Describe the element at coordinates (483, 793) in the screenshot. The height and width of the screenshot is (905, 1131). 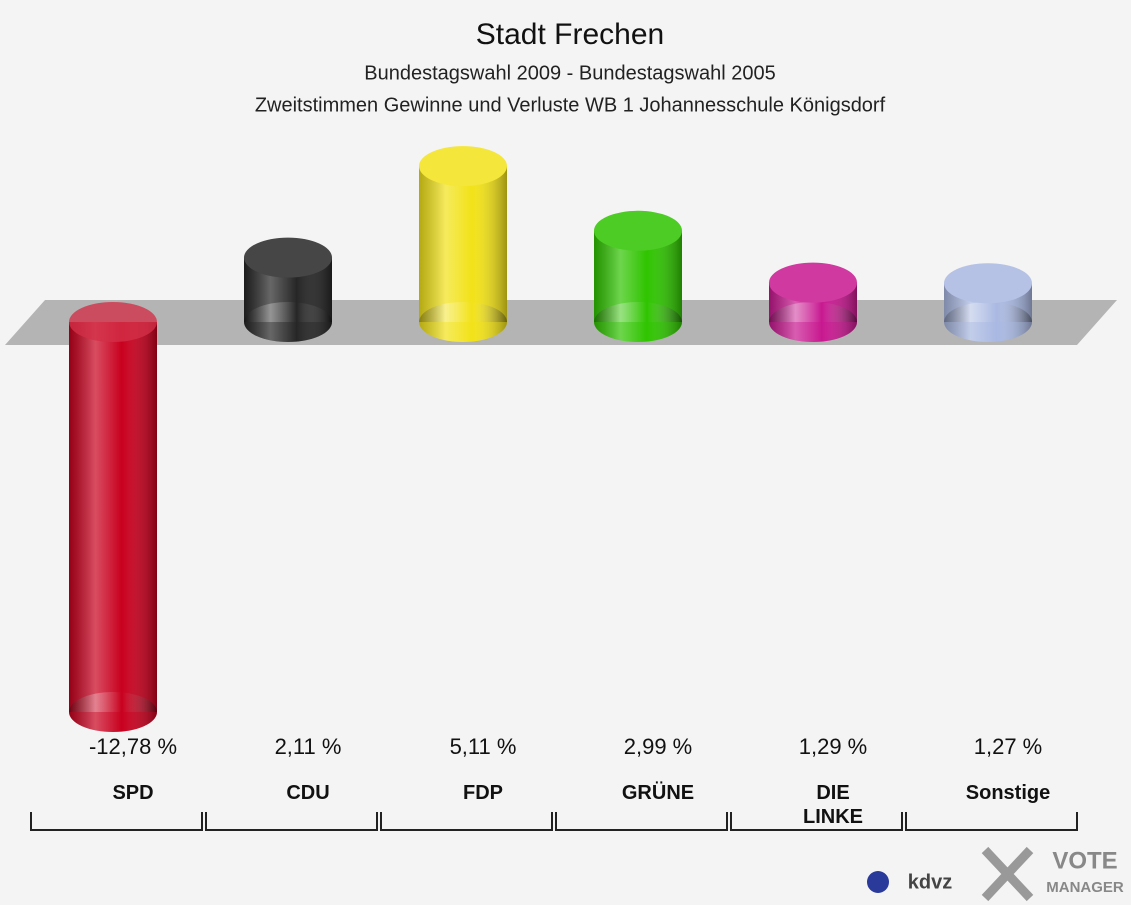
I see `category-label: FDP` at that location.